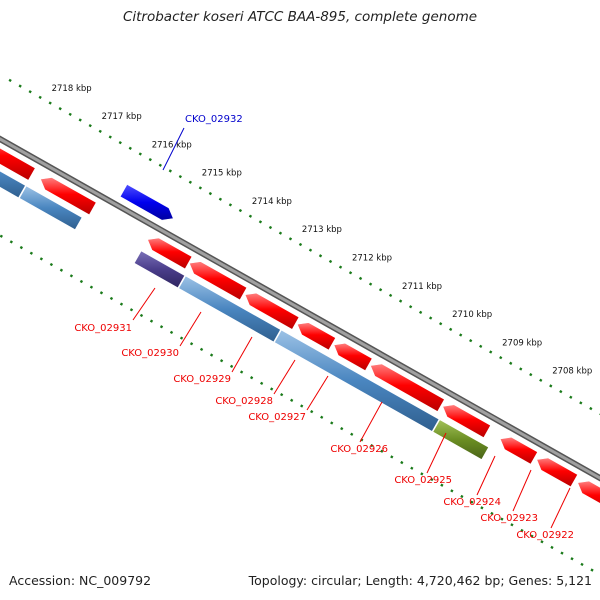 This screenshot has width=600, height=600. Describe the element at coordinates (460, 439) in the screenshot. I see `cds-olive-feature` at that location.